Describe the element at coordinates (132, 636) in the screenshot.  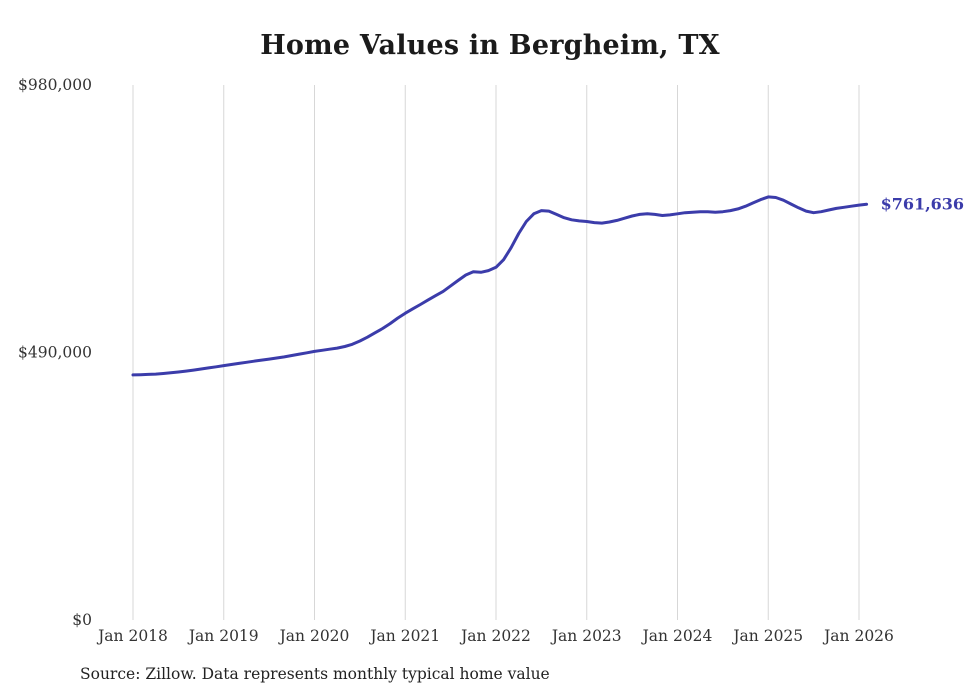
I see `x-axis-tick-label: Jan 2018` at that location.